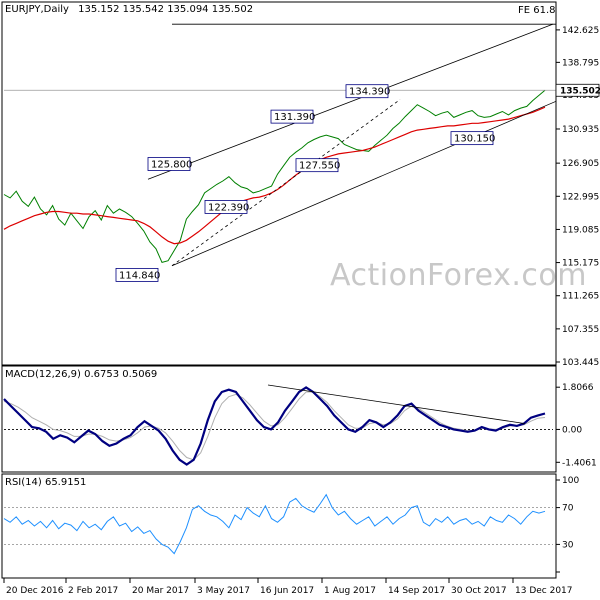 Image resolution: width=600 pixels, height=600 pixels. What do you see at coordinates (568, 509) in the screenshot?
I see `rsi-y-tick-label: 70` at bounding box center [568, 509].